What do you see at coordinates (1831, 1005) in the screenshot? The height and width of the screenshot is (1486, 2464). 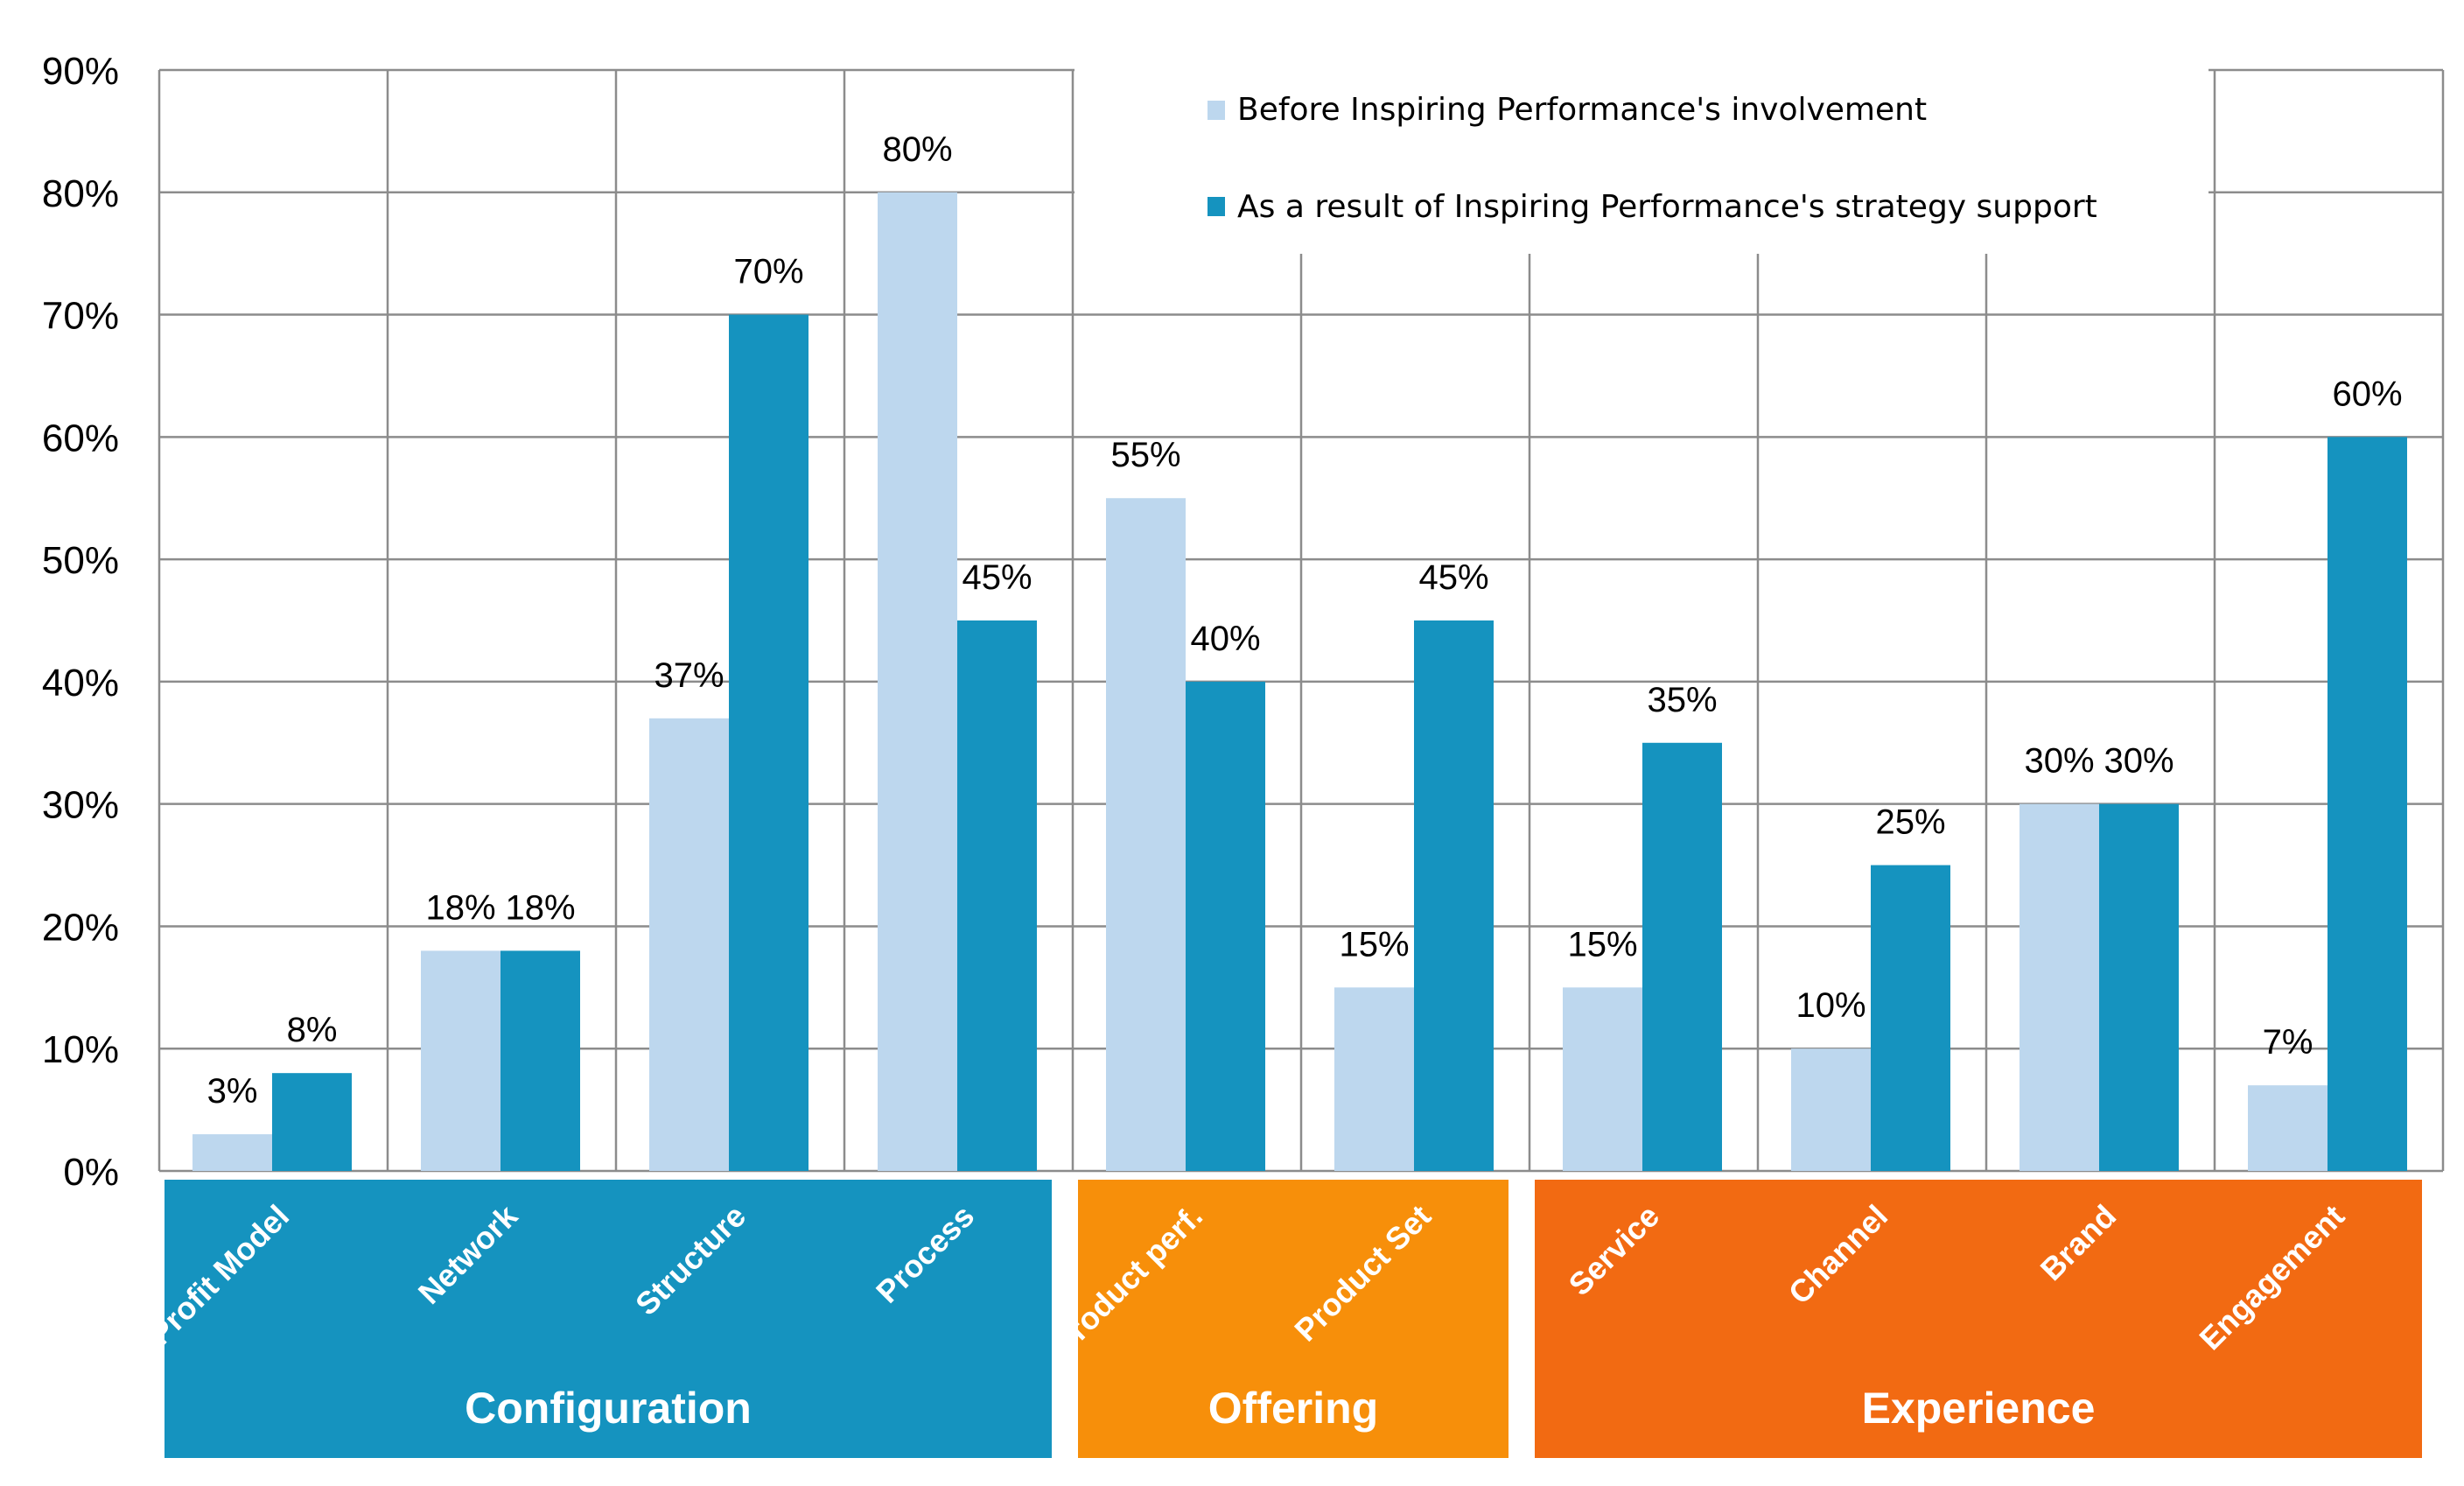 I see `data-label: 10%` at bounding box center [1831, 1005].